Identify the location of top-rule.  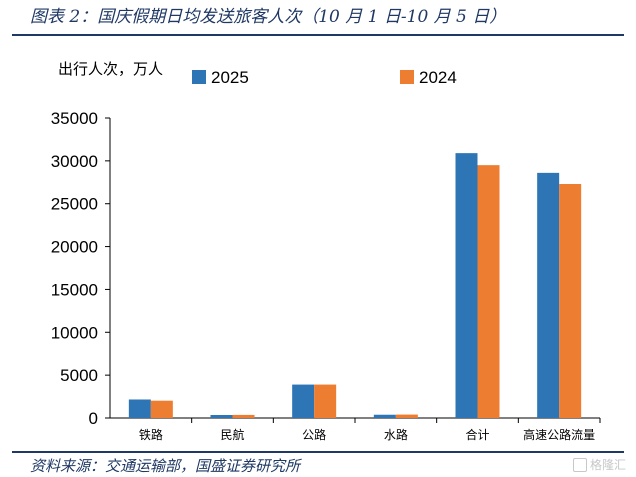
(318, 35).